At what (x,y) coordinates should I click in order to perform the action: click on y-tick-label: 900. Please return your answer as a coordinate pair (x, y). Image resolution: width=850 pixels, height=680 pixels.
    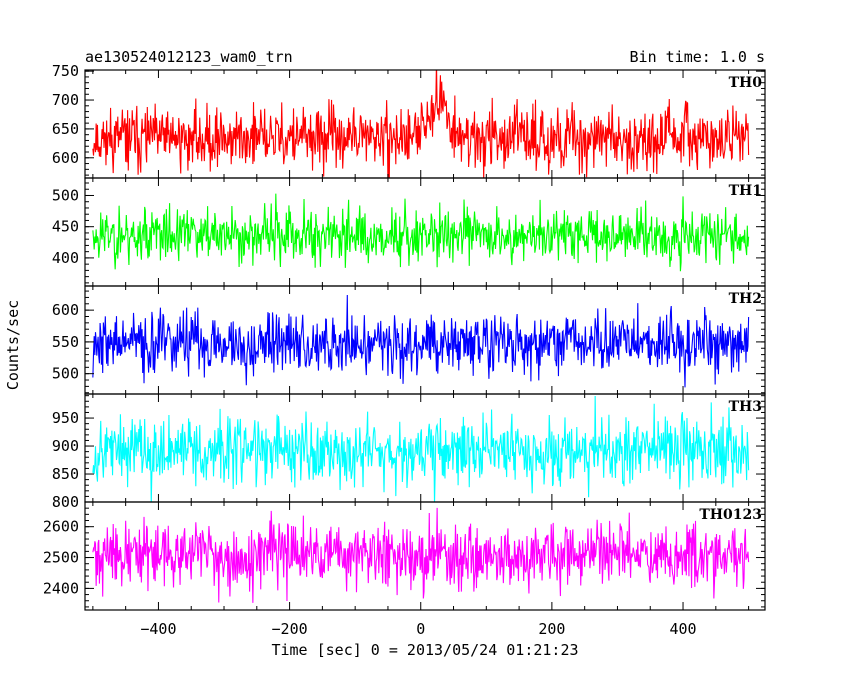
    Looking at the image, I should click on (65, 446).